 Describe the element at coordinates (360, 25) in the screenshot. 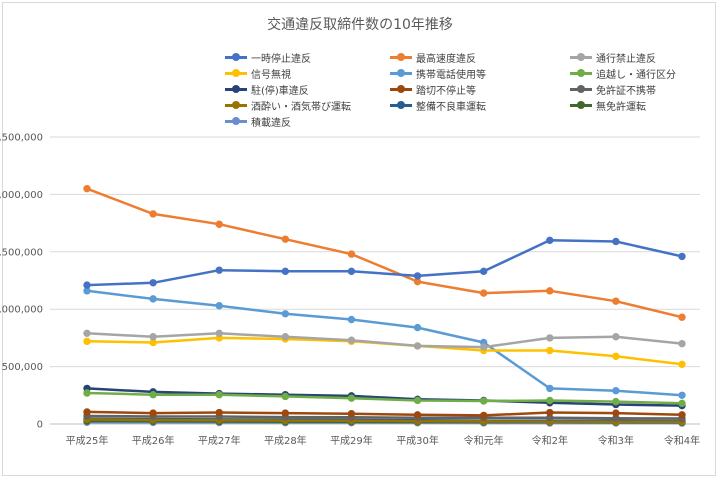

I see `chart-title: 交通違反取締件数の10年推移` at that location.